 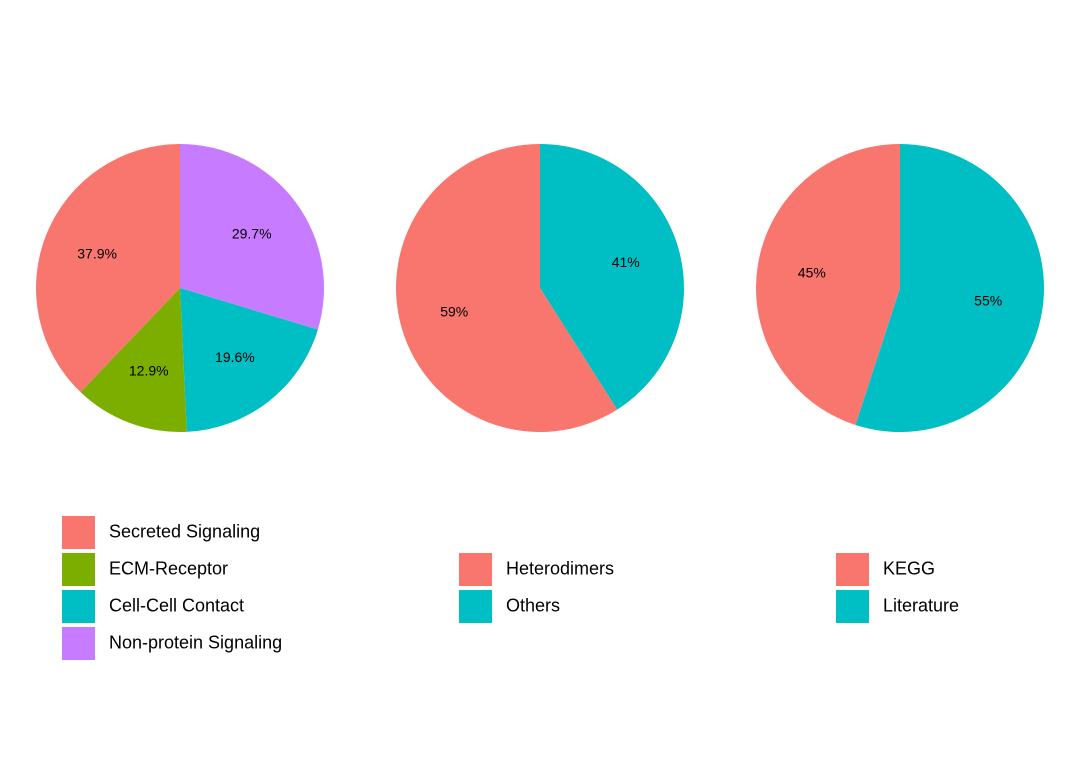 I want to click on legend-item: KEGG, so click(x=885, y=569).